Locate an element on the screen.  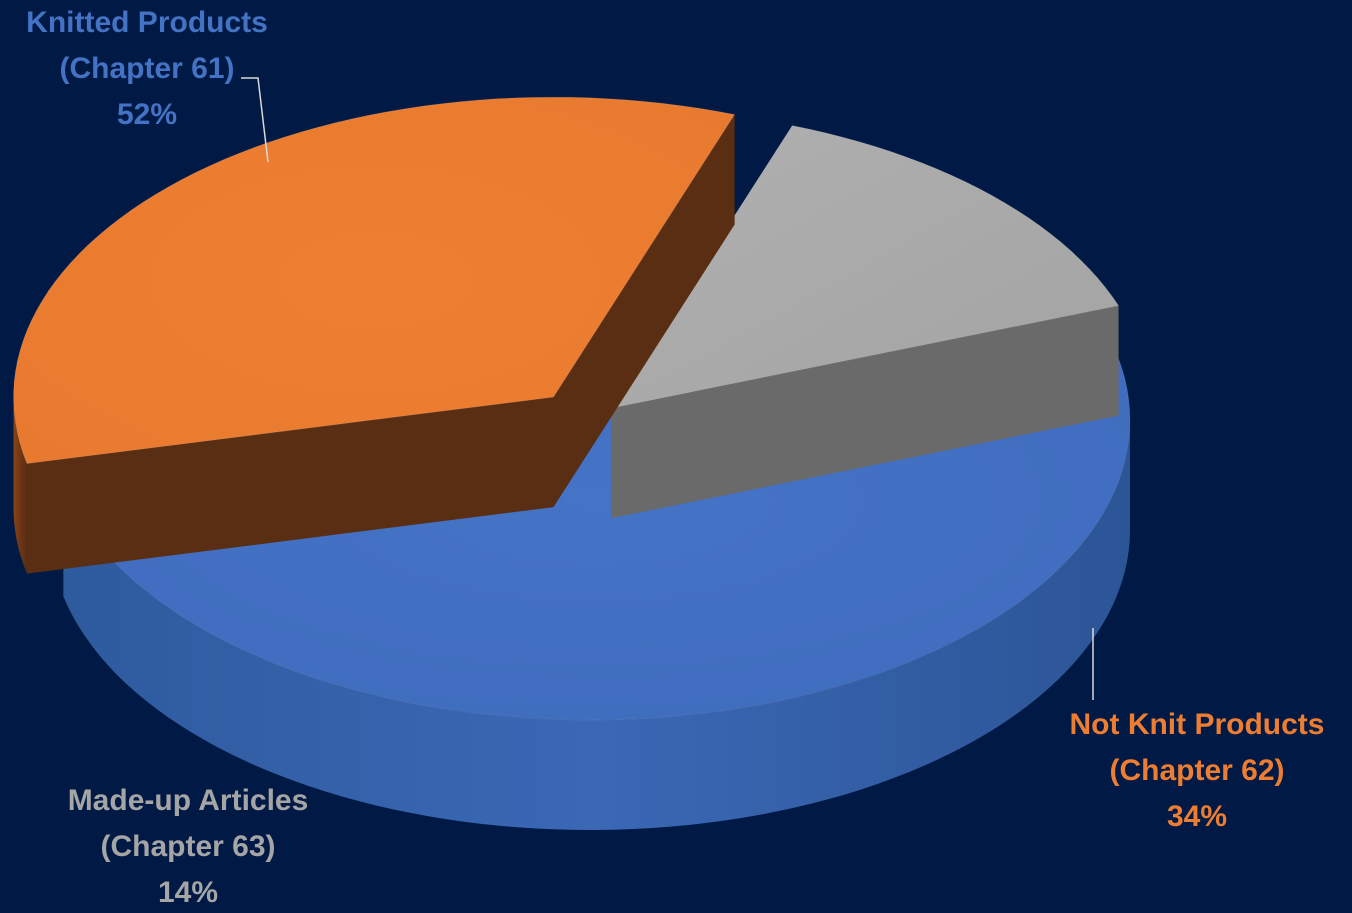
slice-2-label-line1: Not Knit Products is located at coordinates (1197, 724).